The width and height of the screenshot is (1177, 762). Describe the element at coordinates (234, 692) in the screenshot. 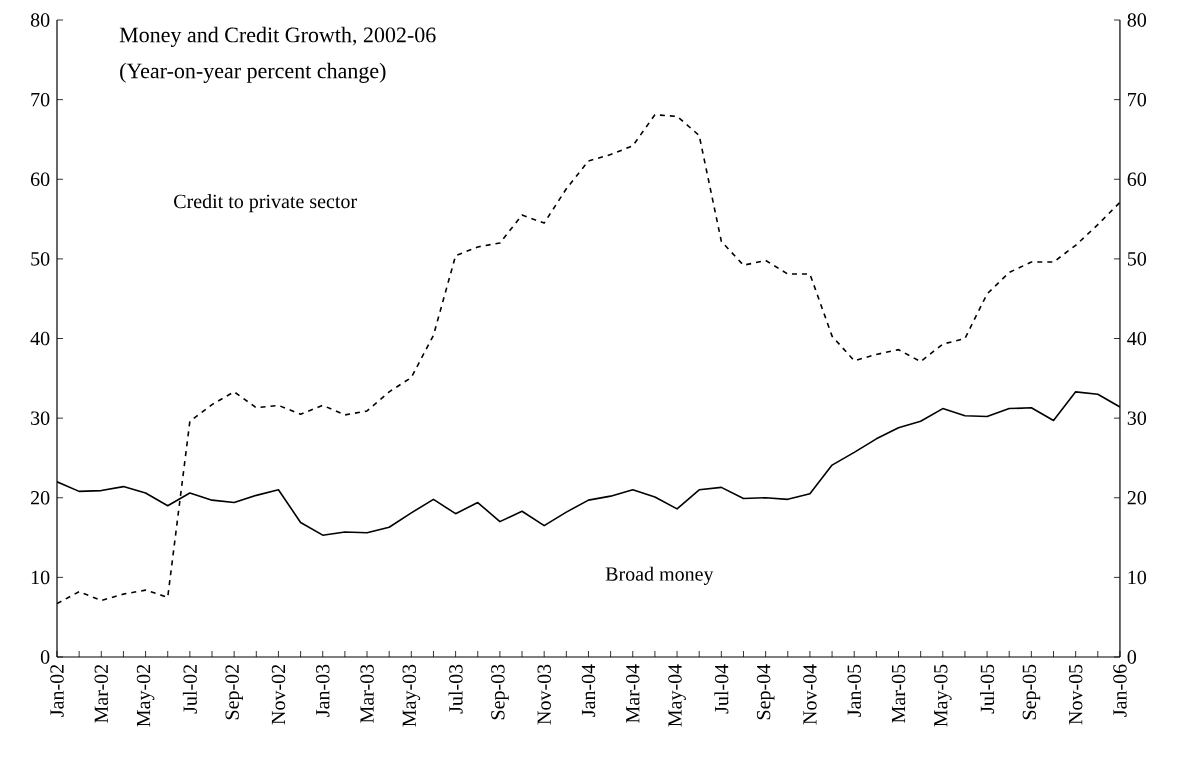

I see `x-tick-label: Sep-02` at that location.